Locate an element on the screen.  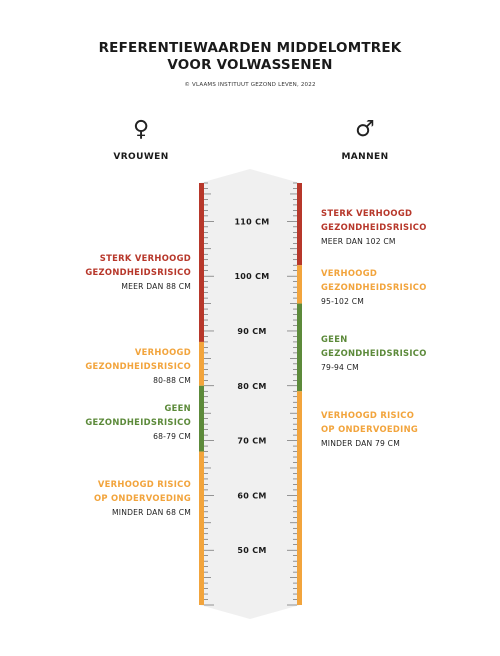
tape-background is located at coordinates (250, 394).